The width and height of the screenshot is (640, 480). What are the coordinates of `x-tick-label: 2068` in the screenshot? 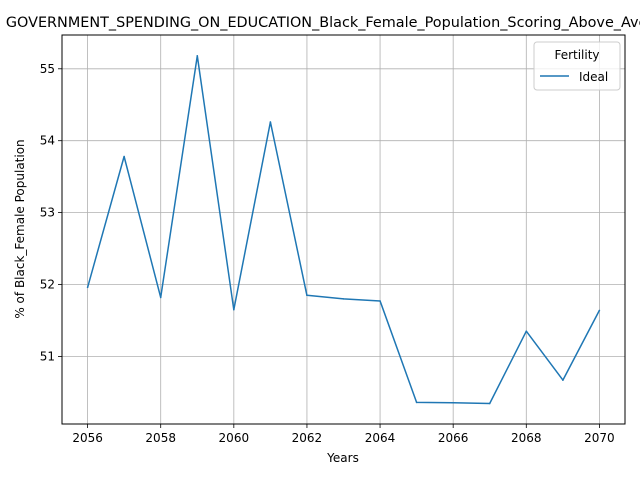 It's located at (526, 438).